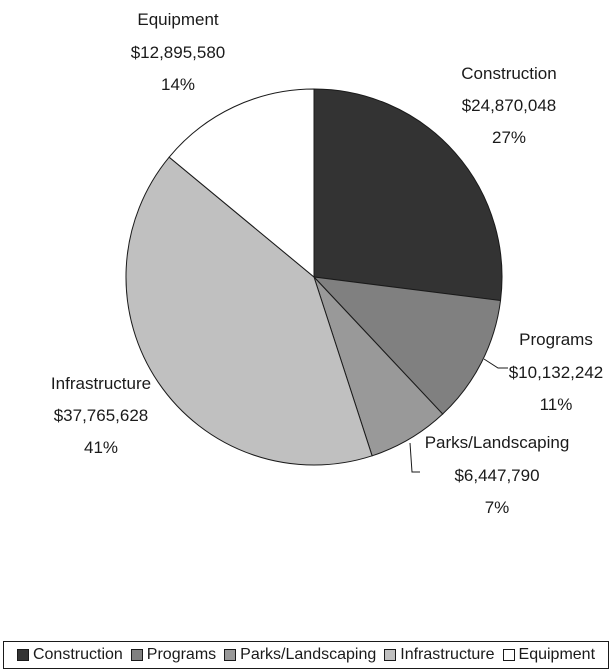  What do you see at coordinates (556, 404) in the screenshot?
I see `slice-percent-label: 11%` at bounding box center [556, 404].